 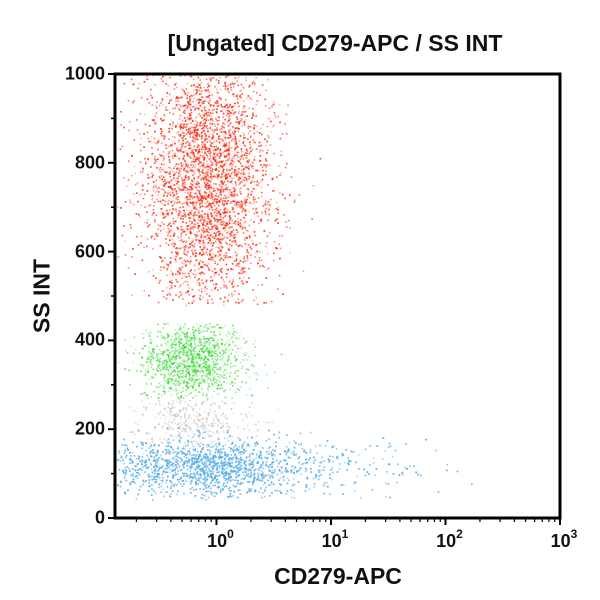 What do you see at coordinates (449, 539) in the screenshot?
I see `x-tick-label: 10²` at bounding box center [449, 539].